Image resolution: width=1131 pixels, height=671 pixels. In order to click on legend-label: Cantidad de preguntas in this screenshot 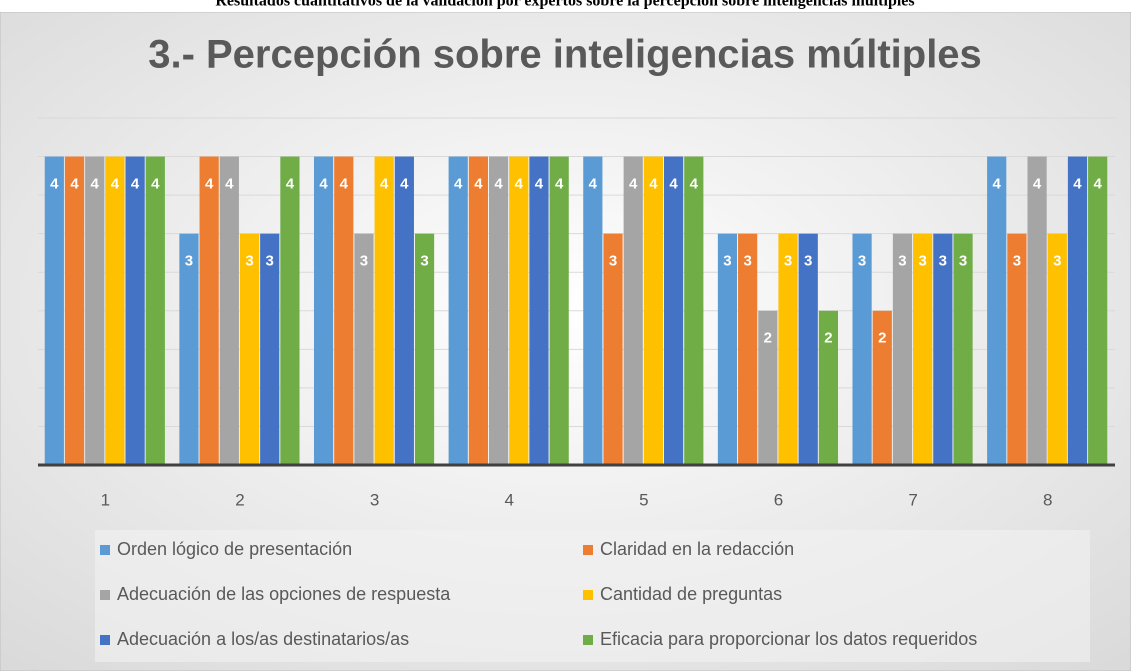, I will do `click(691, 594)`.